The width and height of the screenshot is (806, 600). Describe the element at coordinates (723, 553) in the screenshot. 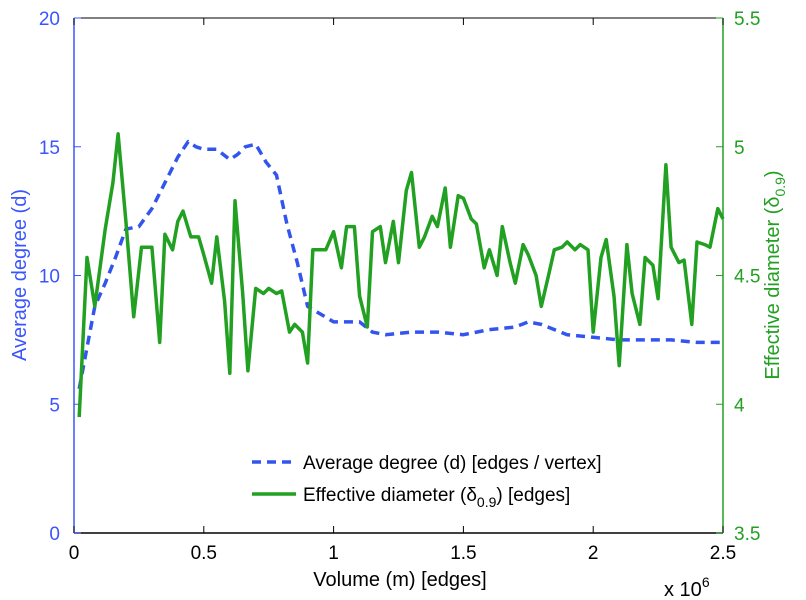

I see `x-tick-label: 2.5` at that location.